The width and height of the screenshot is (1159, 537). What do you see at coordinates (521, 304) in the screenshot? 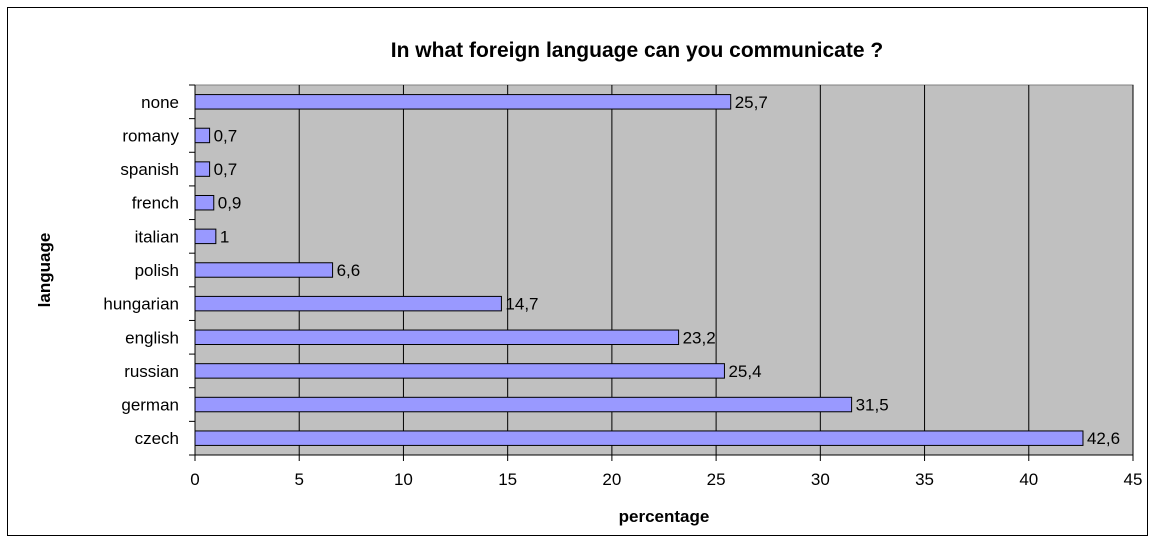
I see `data-label: 14,7` at bounding box center [521, 304].